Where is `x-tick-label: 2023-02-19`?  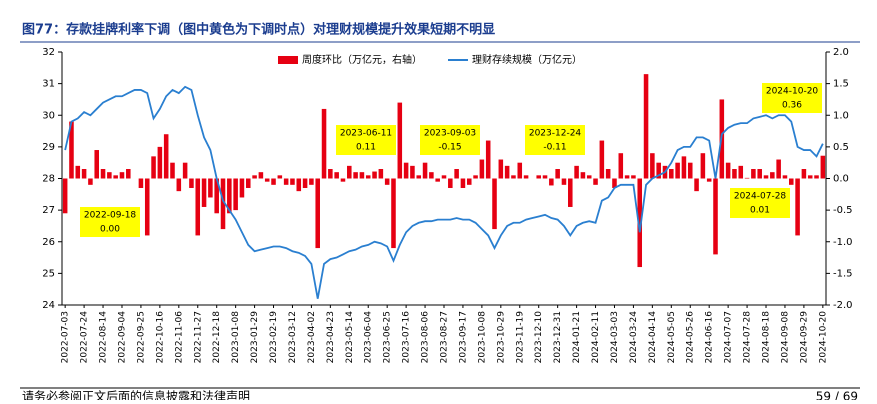 x-tick-label: 2023-02-19 is located at coordinates (274, 337).